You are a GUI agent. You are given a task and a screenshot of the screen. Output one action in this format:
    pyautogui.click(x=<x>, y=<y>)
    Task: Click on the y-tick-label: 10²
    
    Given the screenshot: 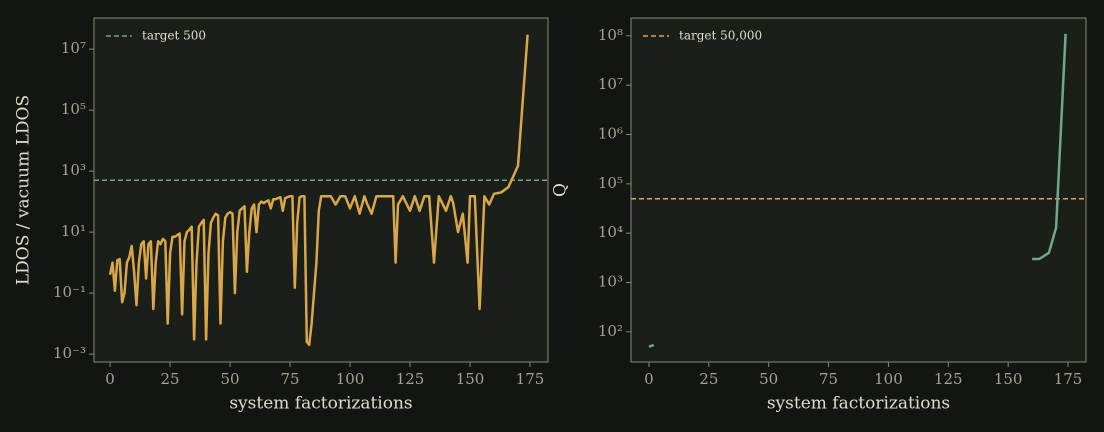 What is the action you would take?
    pyautogui.click(x=610, y=331)
    